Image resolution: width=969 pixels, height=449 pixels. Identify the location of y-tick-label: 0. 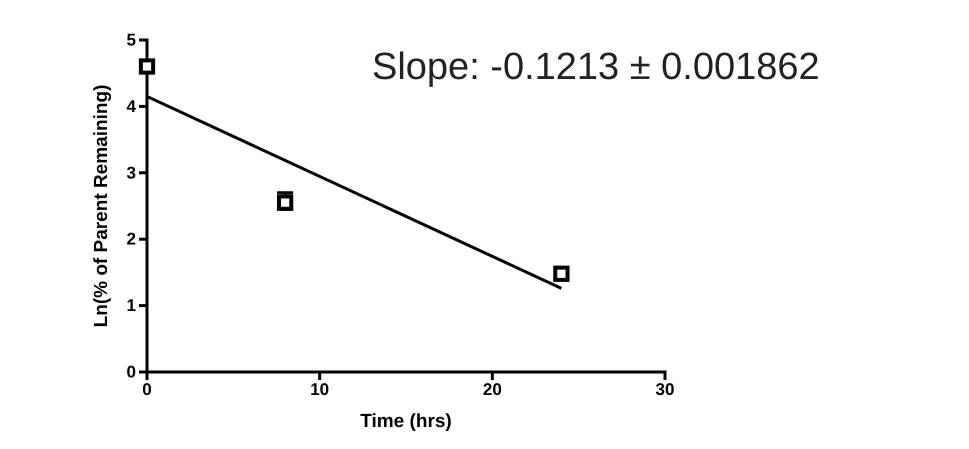
(131, 372).